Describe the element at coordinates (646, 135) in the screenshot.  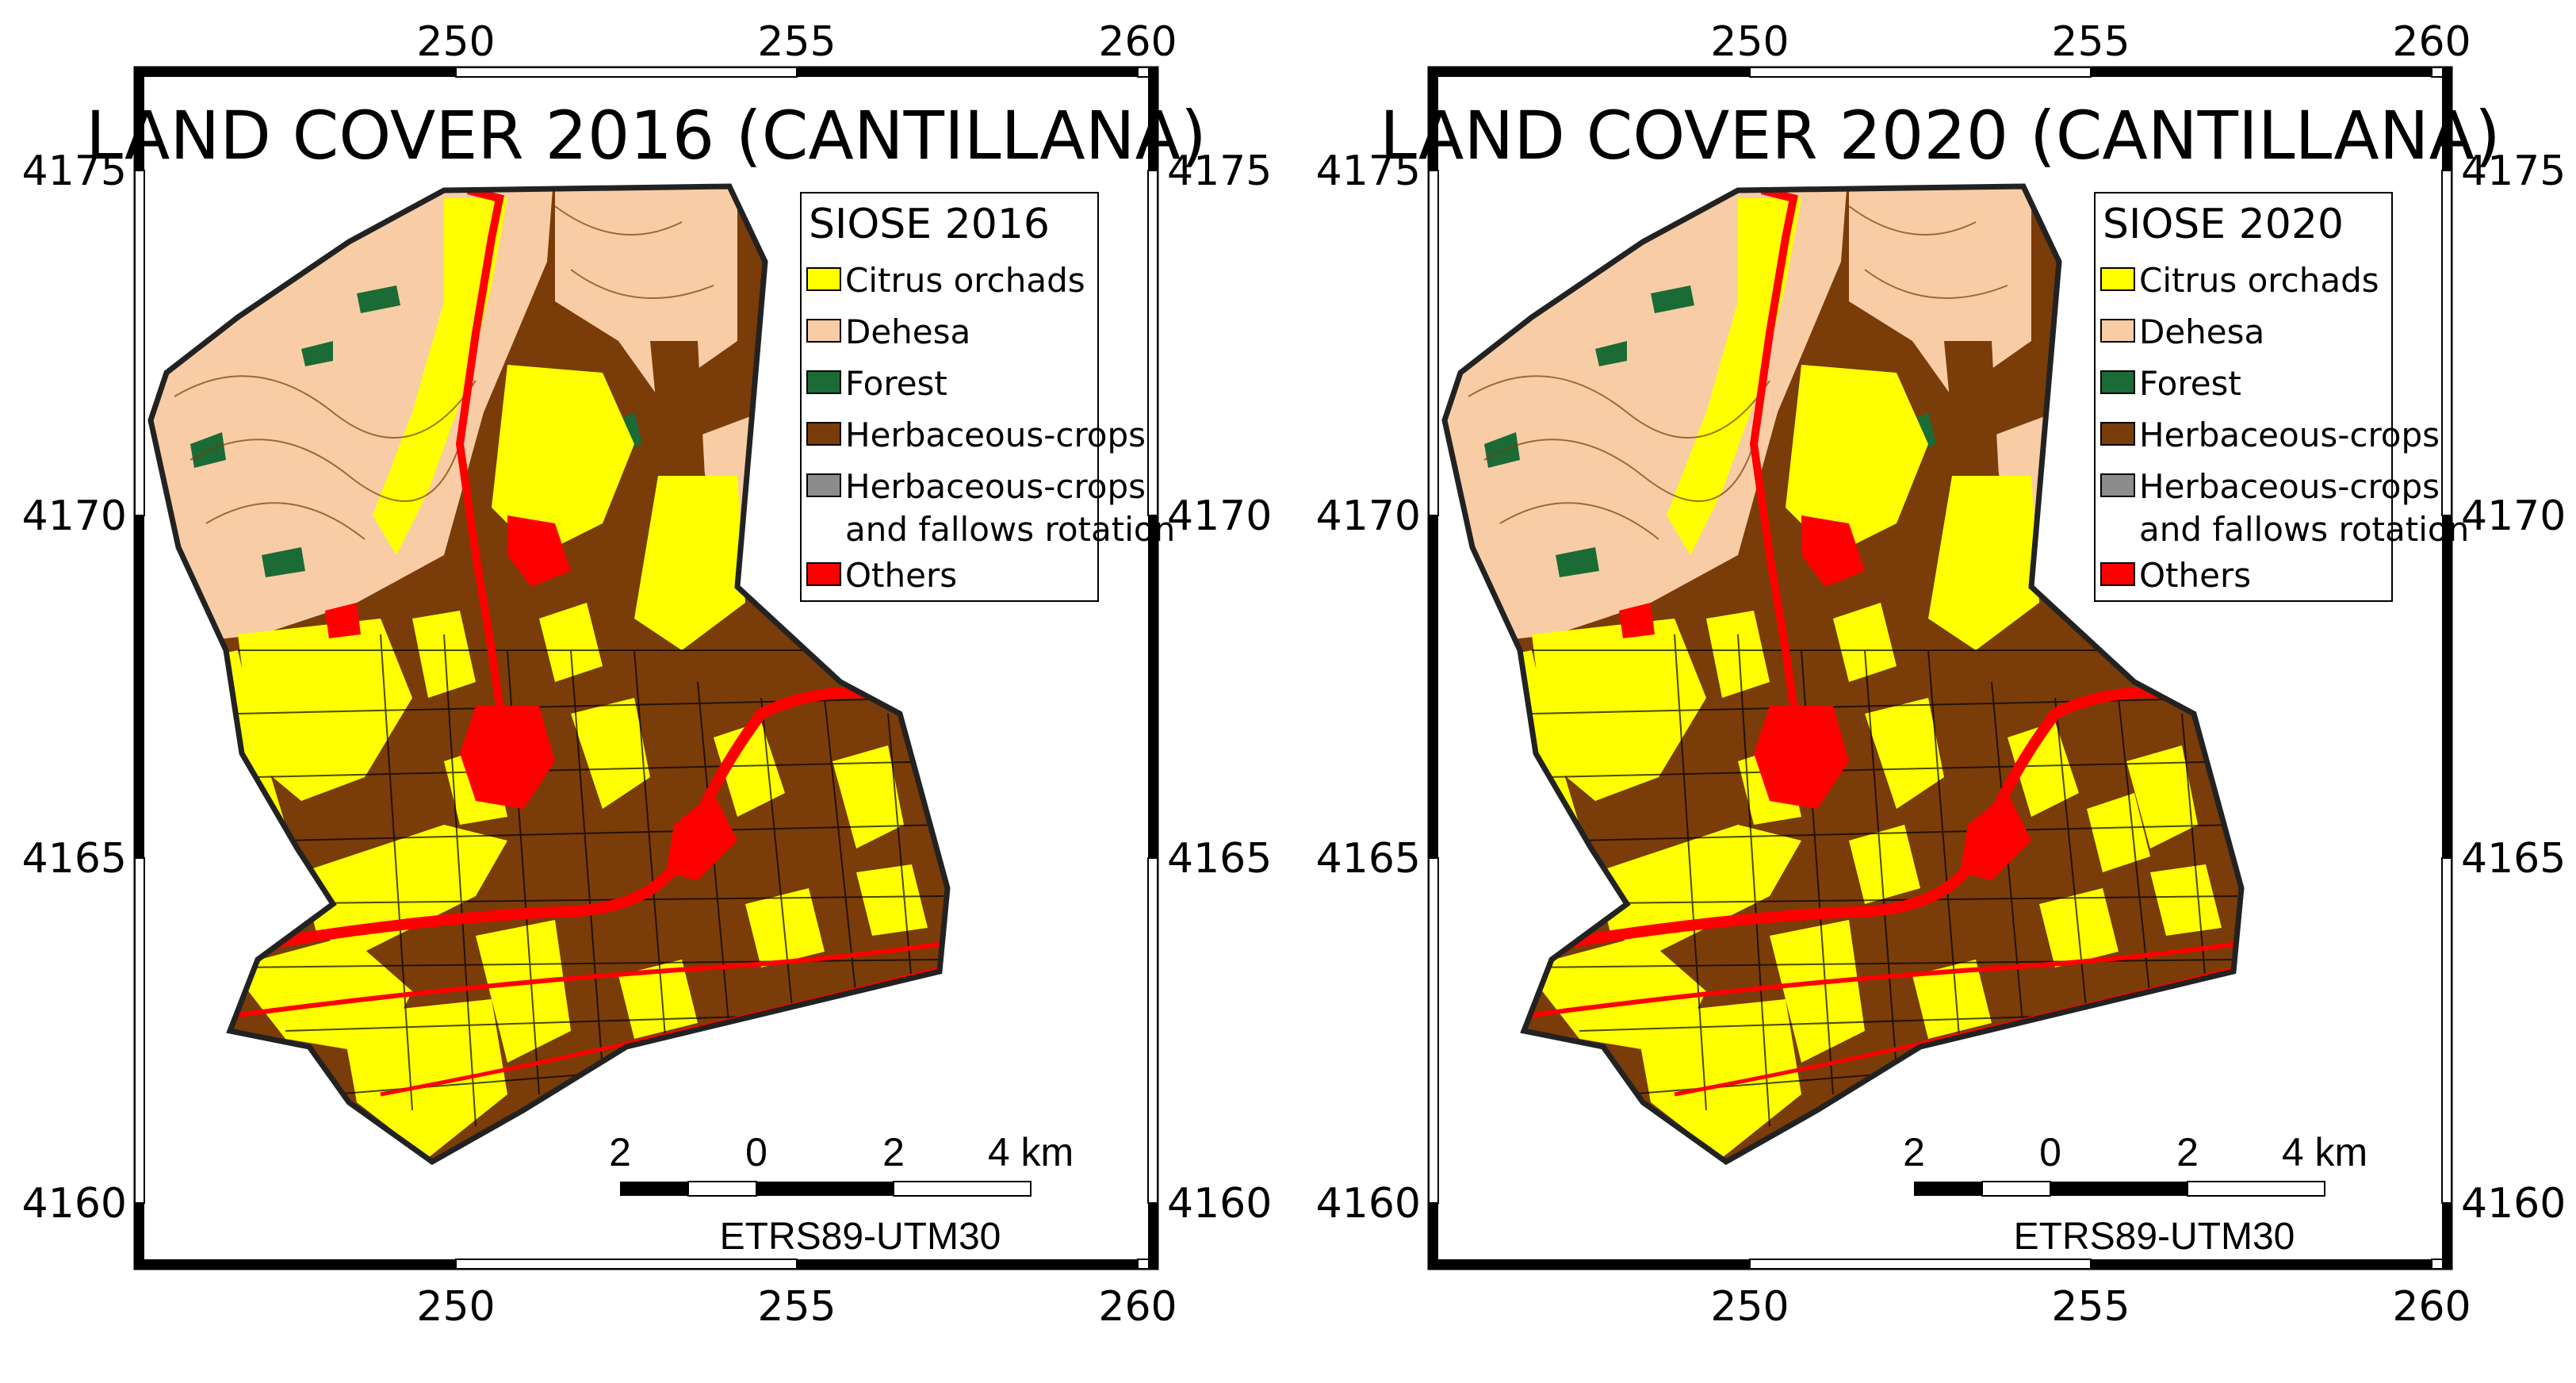
I see `map-title: LAND COVER 2016 (CANTILLANA)` at that location.